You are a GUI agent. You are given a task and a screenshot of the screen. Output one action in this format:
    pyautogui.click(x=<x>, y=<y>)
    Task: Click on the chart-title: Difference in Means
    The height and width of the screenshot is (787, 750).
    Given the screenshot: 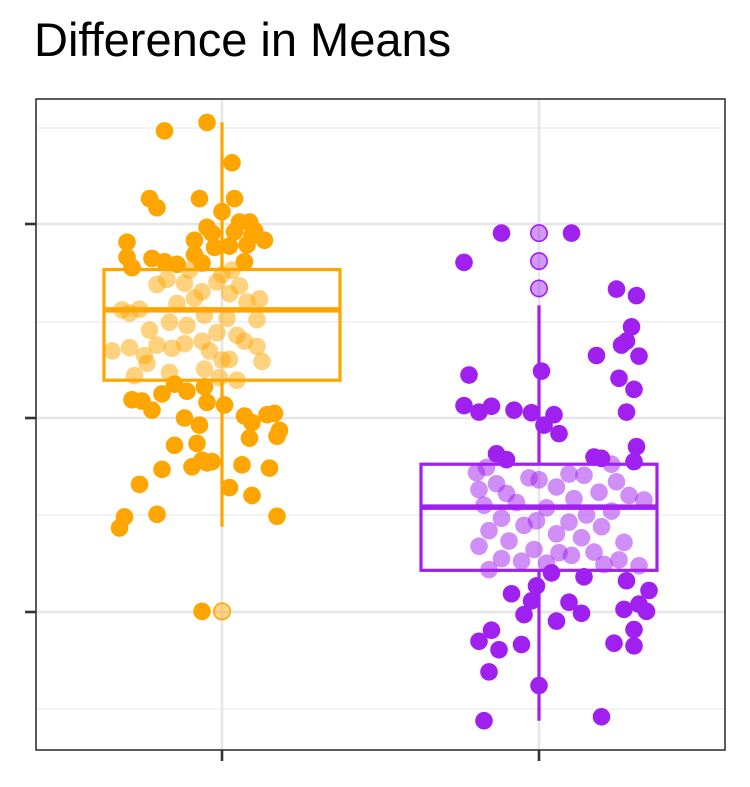 What is the action you would take?
    pyautogui.click(x=243, y=39)
    